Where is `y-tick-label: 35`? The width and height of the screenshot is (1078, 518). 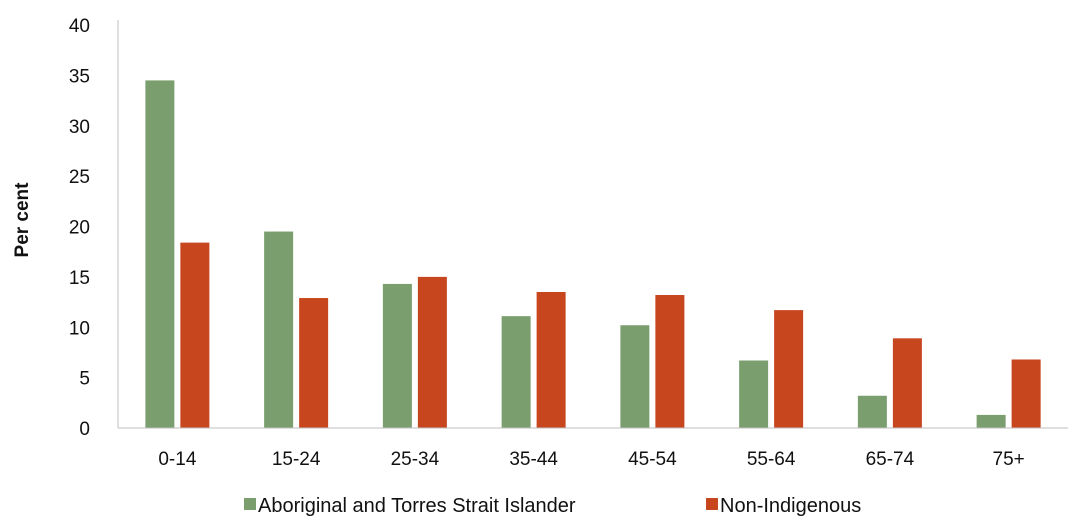 y-tick-label: 35 is located at coordinates (79, 76).